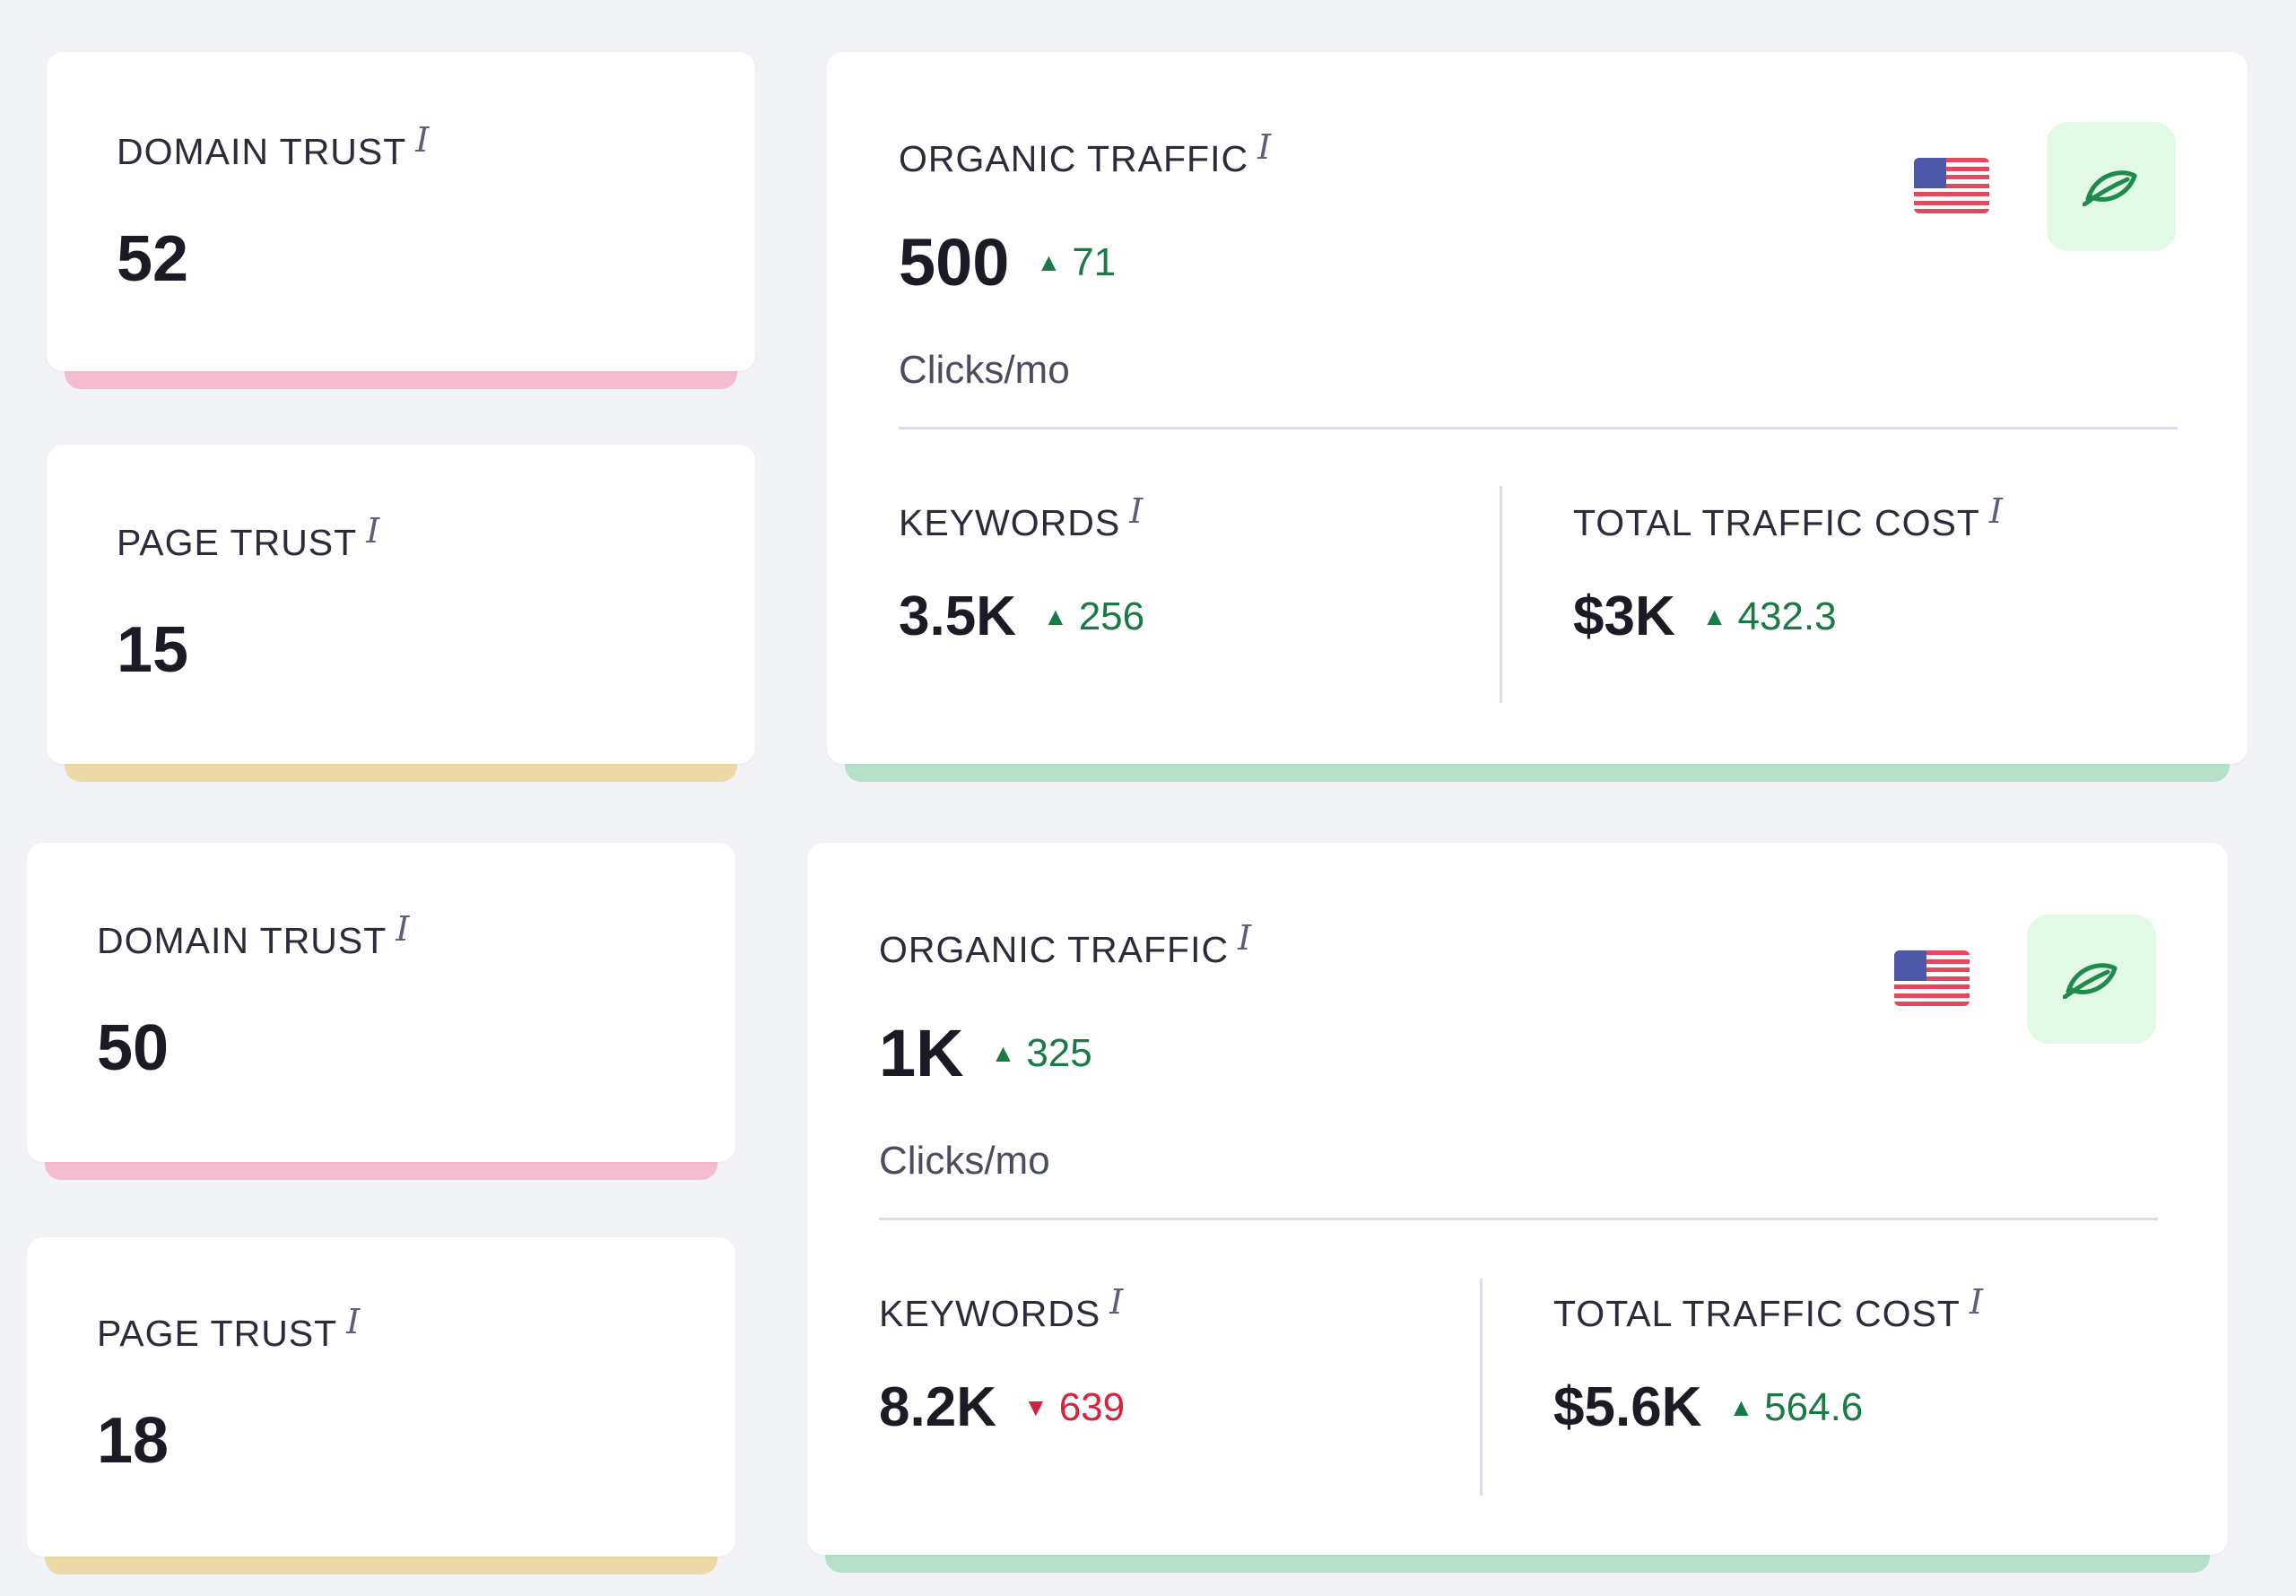 The image size is (2296, 1596). What do you see at coordinates (133, 1048) in the screenshot?
I see `domain-trust-value: 50` at bounding box center [133, 1048].